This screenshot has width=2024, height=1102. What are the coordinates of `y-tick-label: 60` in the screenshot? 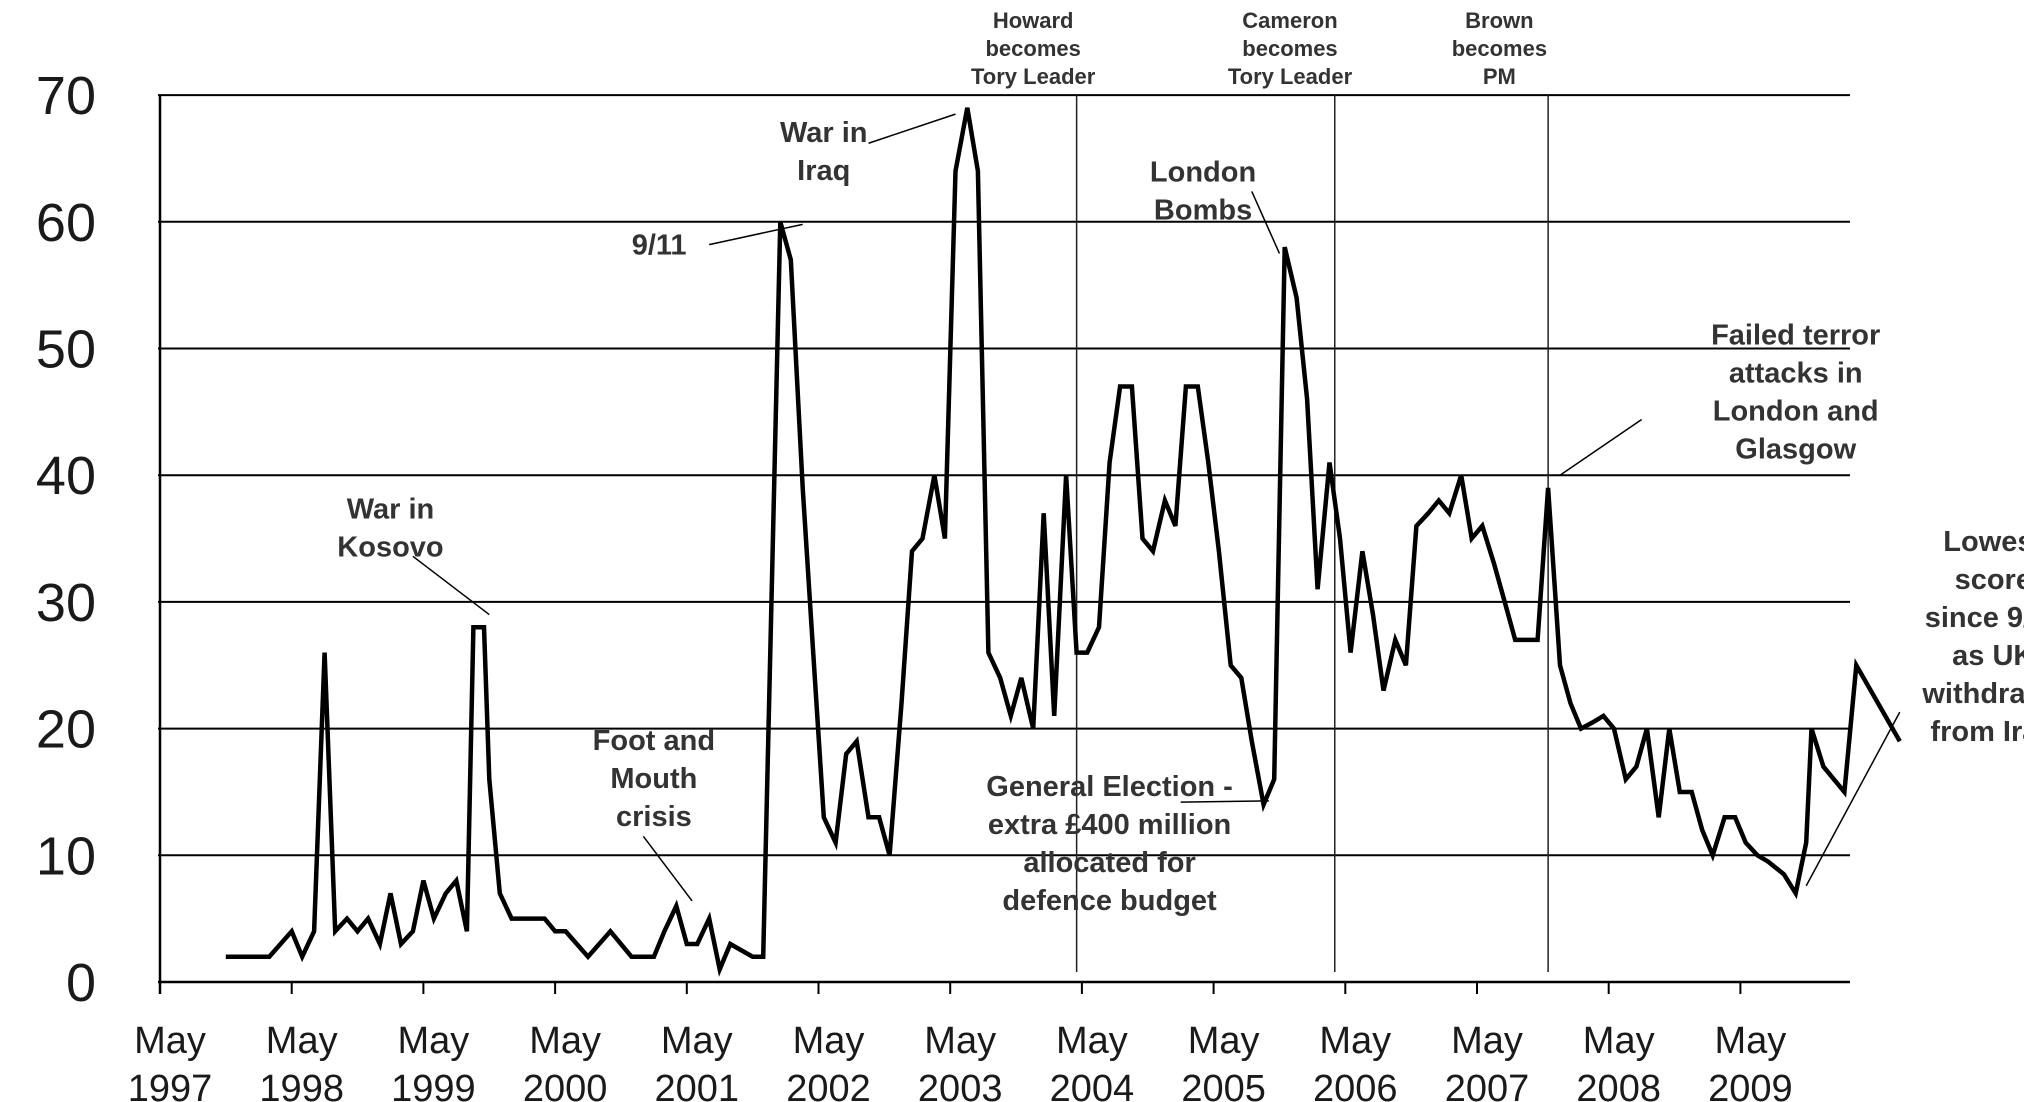 It's located at (66, 223).